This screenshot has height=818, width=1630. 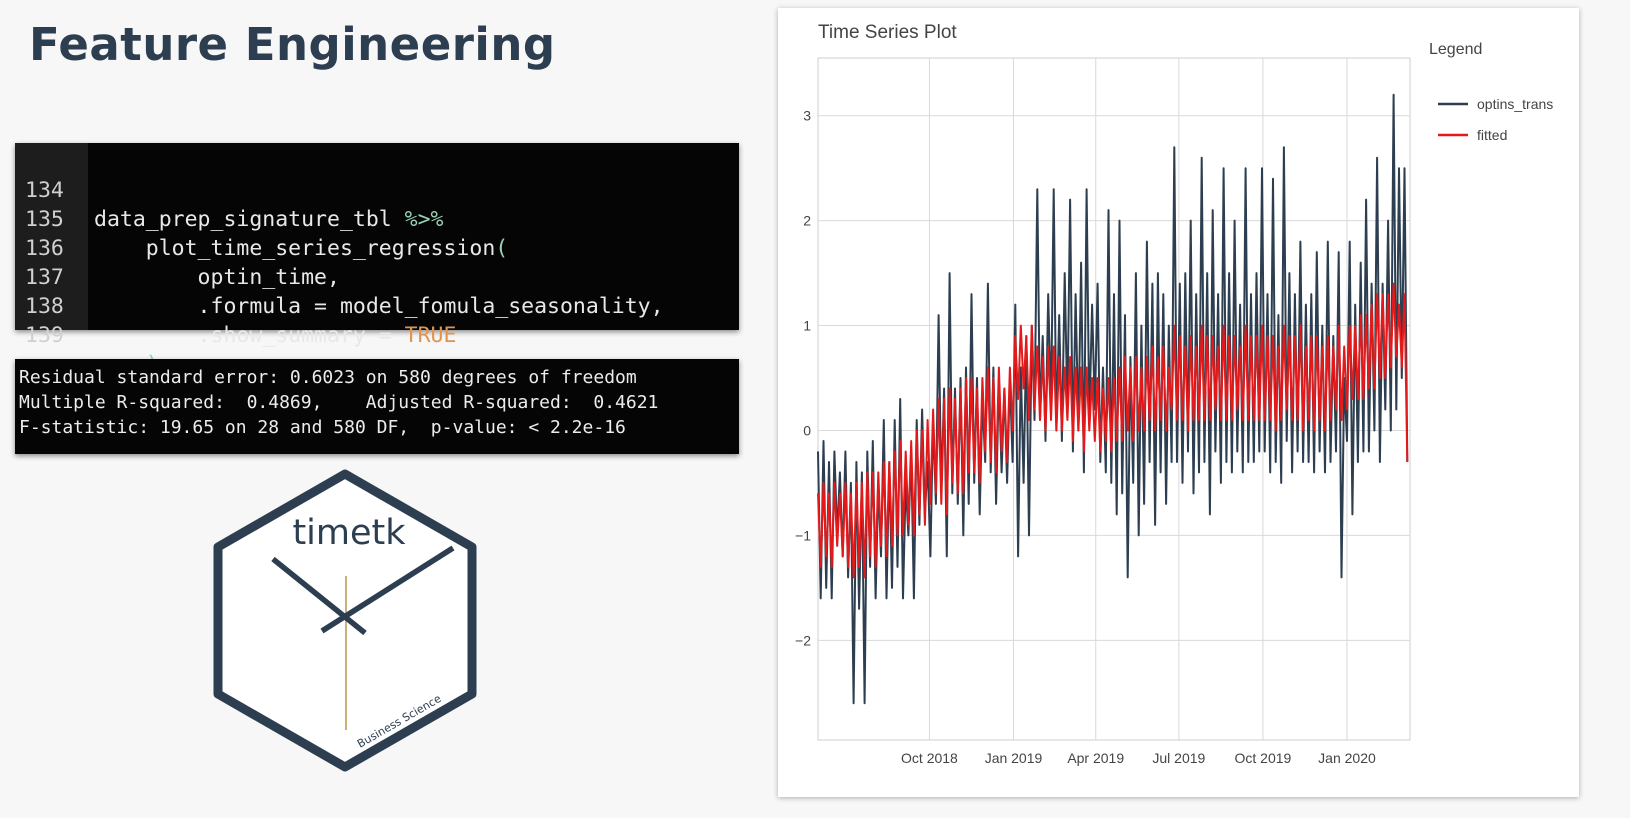 What do you see at coordinates (319, 596) in the screenshot?
I see `clock-hour-hand` at bounding box center [319, 596].